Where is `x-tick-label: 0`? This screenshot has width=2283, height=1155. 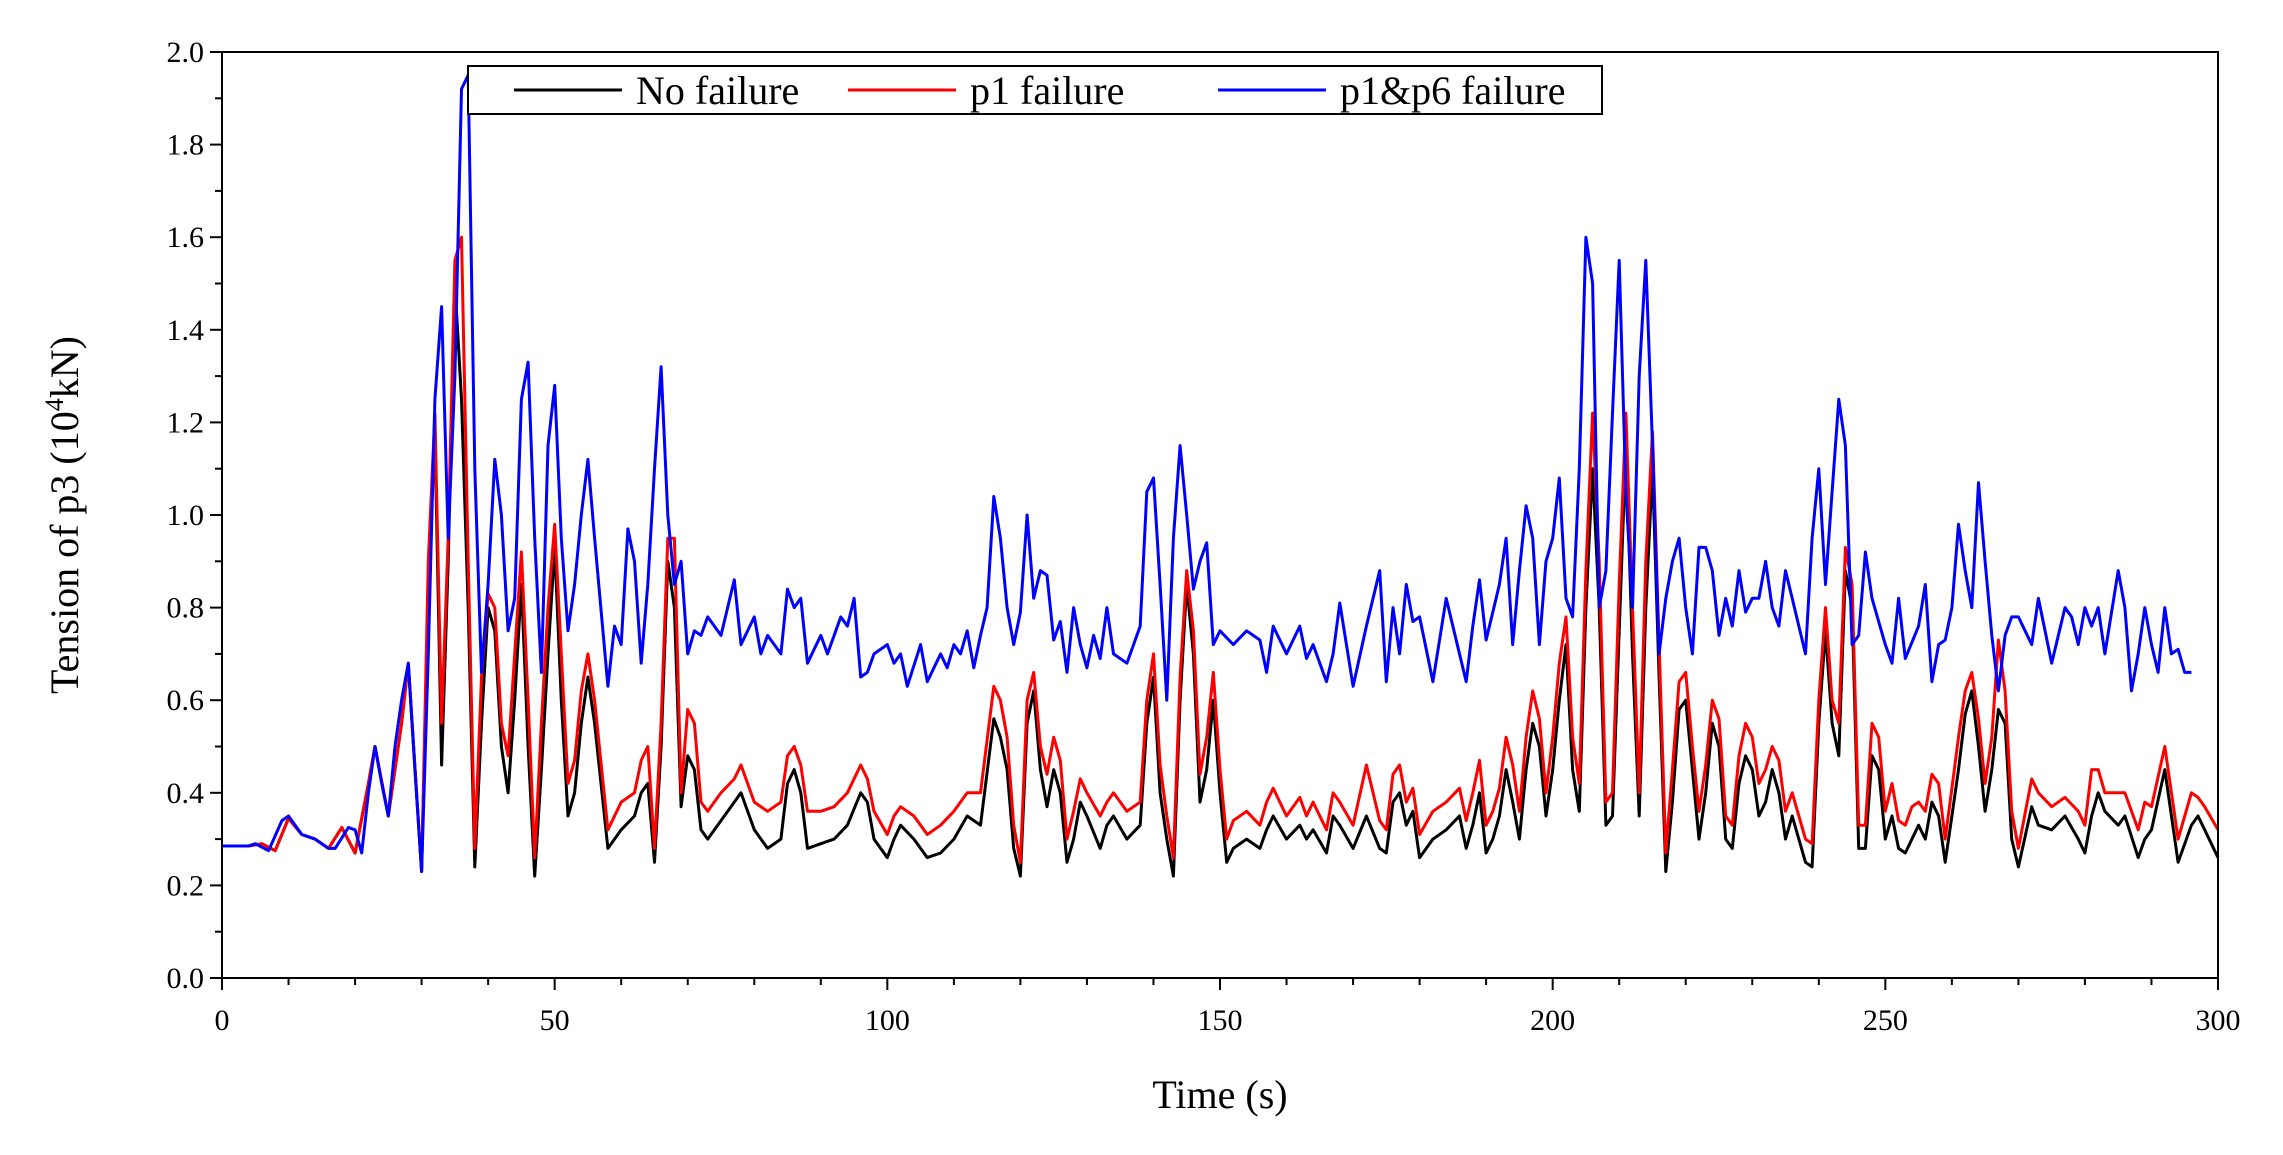
x-tick-label: 0 is located at coordinates (222, 1020).